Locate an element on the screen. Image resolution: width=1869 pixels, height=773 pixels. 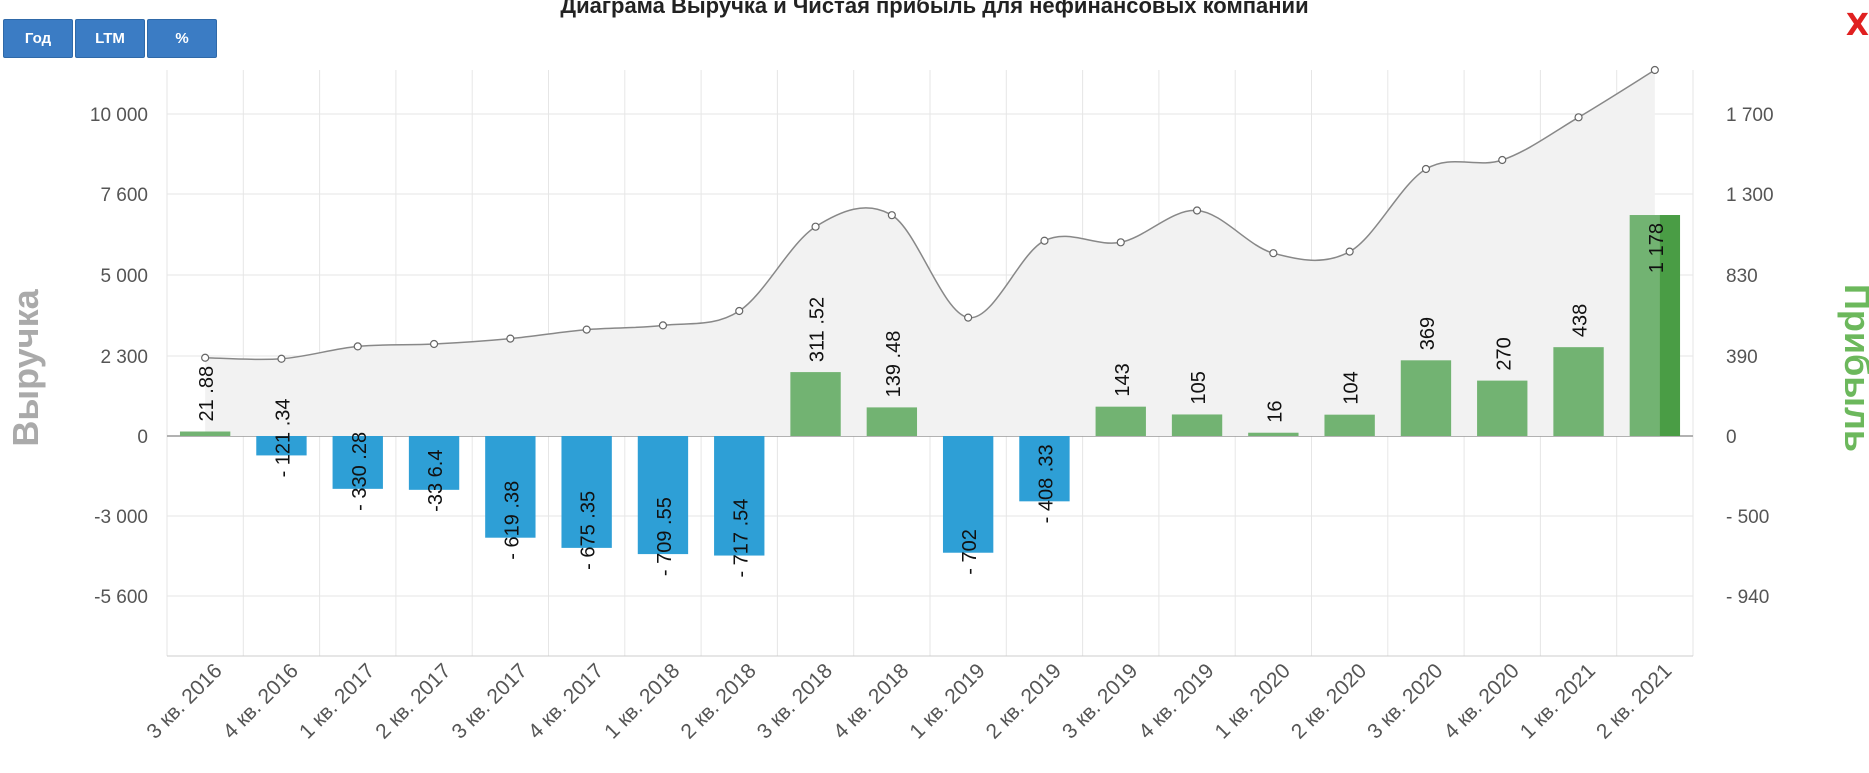
period-toolbar: Год LTM % is located at coordinates (110, 38).